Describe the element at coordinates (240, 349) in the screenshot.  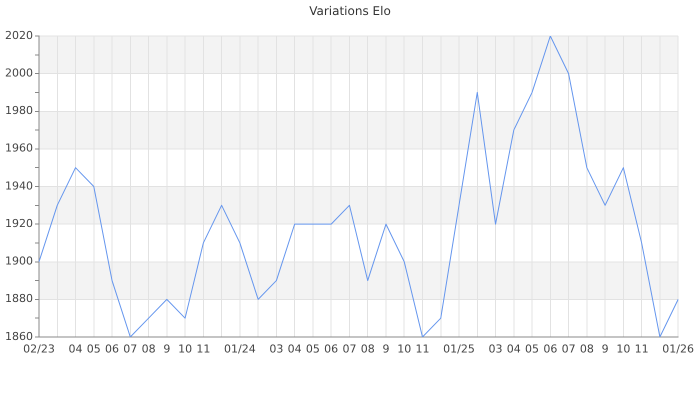
I see `x-tick-label: 01/24` at that location.